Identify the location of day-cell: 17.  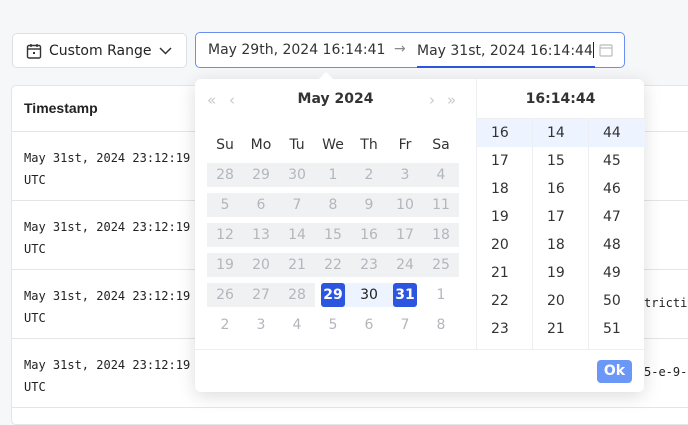
(405, 235).